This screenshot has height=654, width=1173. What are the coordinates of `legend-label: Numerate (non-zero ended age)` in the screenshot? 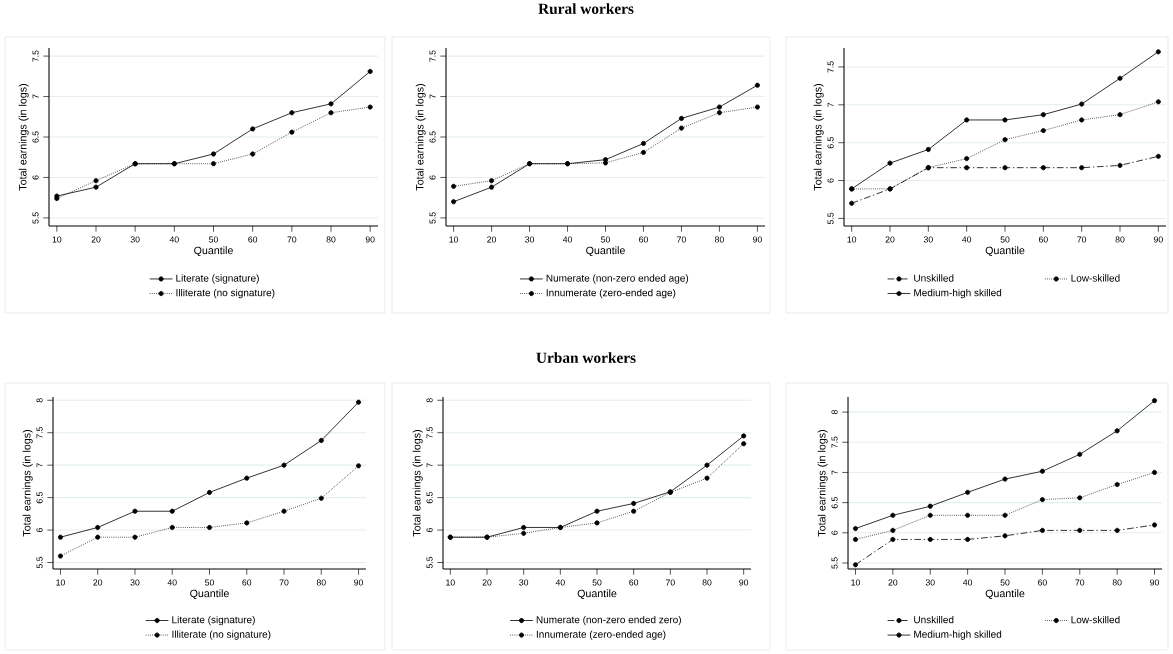 It's located at (617, 279).